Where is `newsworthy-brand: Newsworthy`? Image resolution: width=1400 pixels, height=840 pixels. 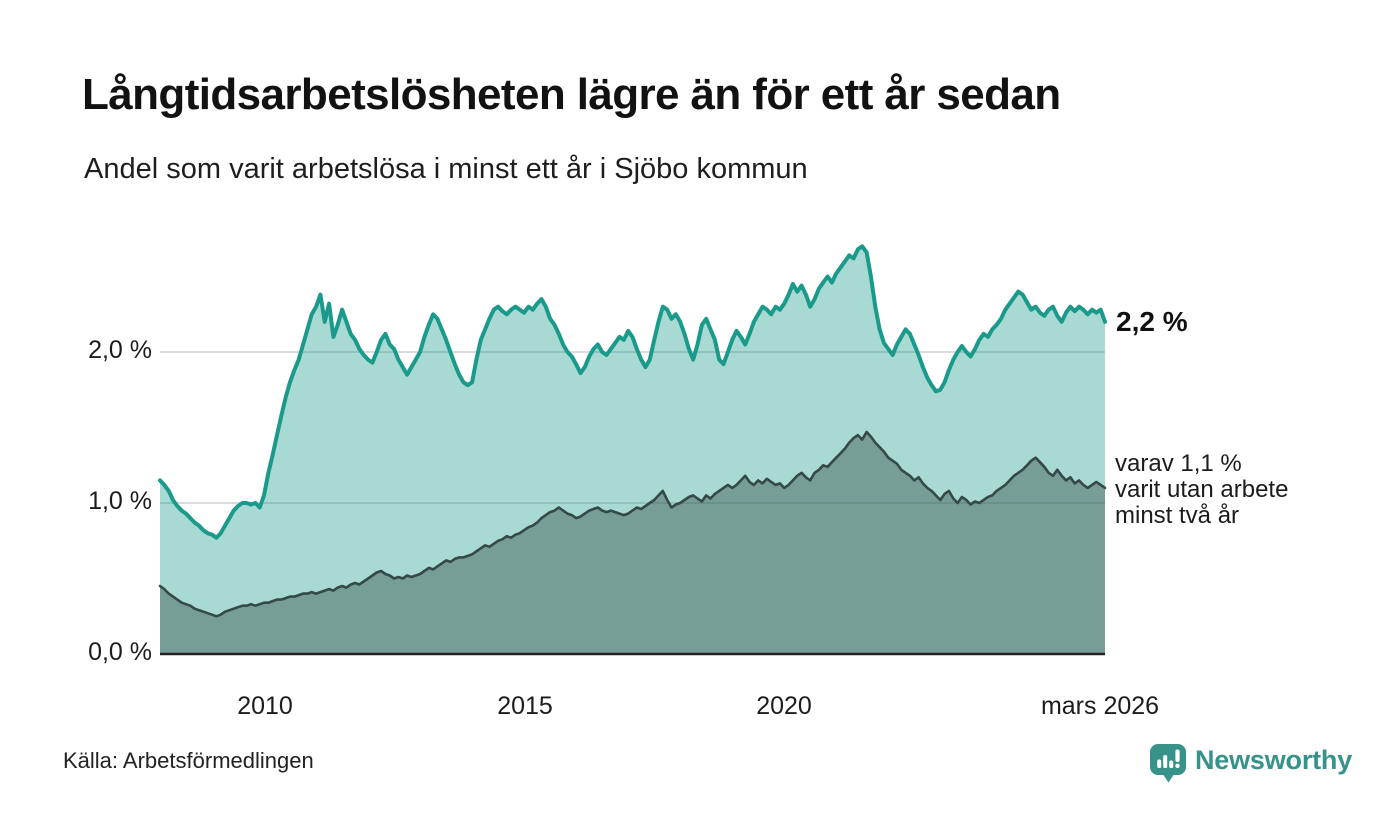 newsworthy-brand: Newsworthy is located at coordinates (1251, 765).